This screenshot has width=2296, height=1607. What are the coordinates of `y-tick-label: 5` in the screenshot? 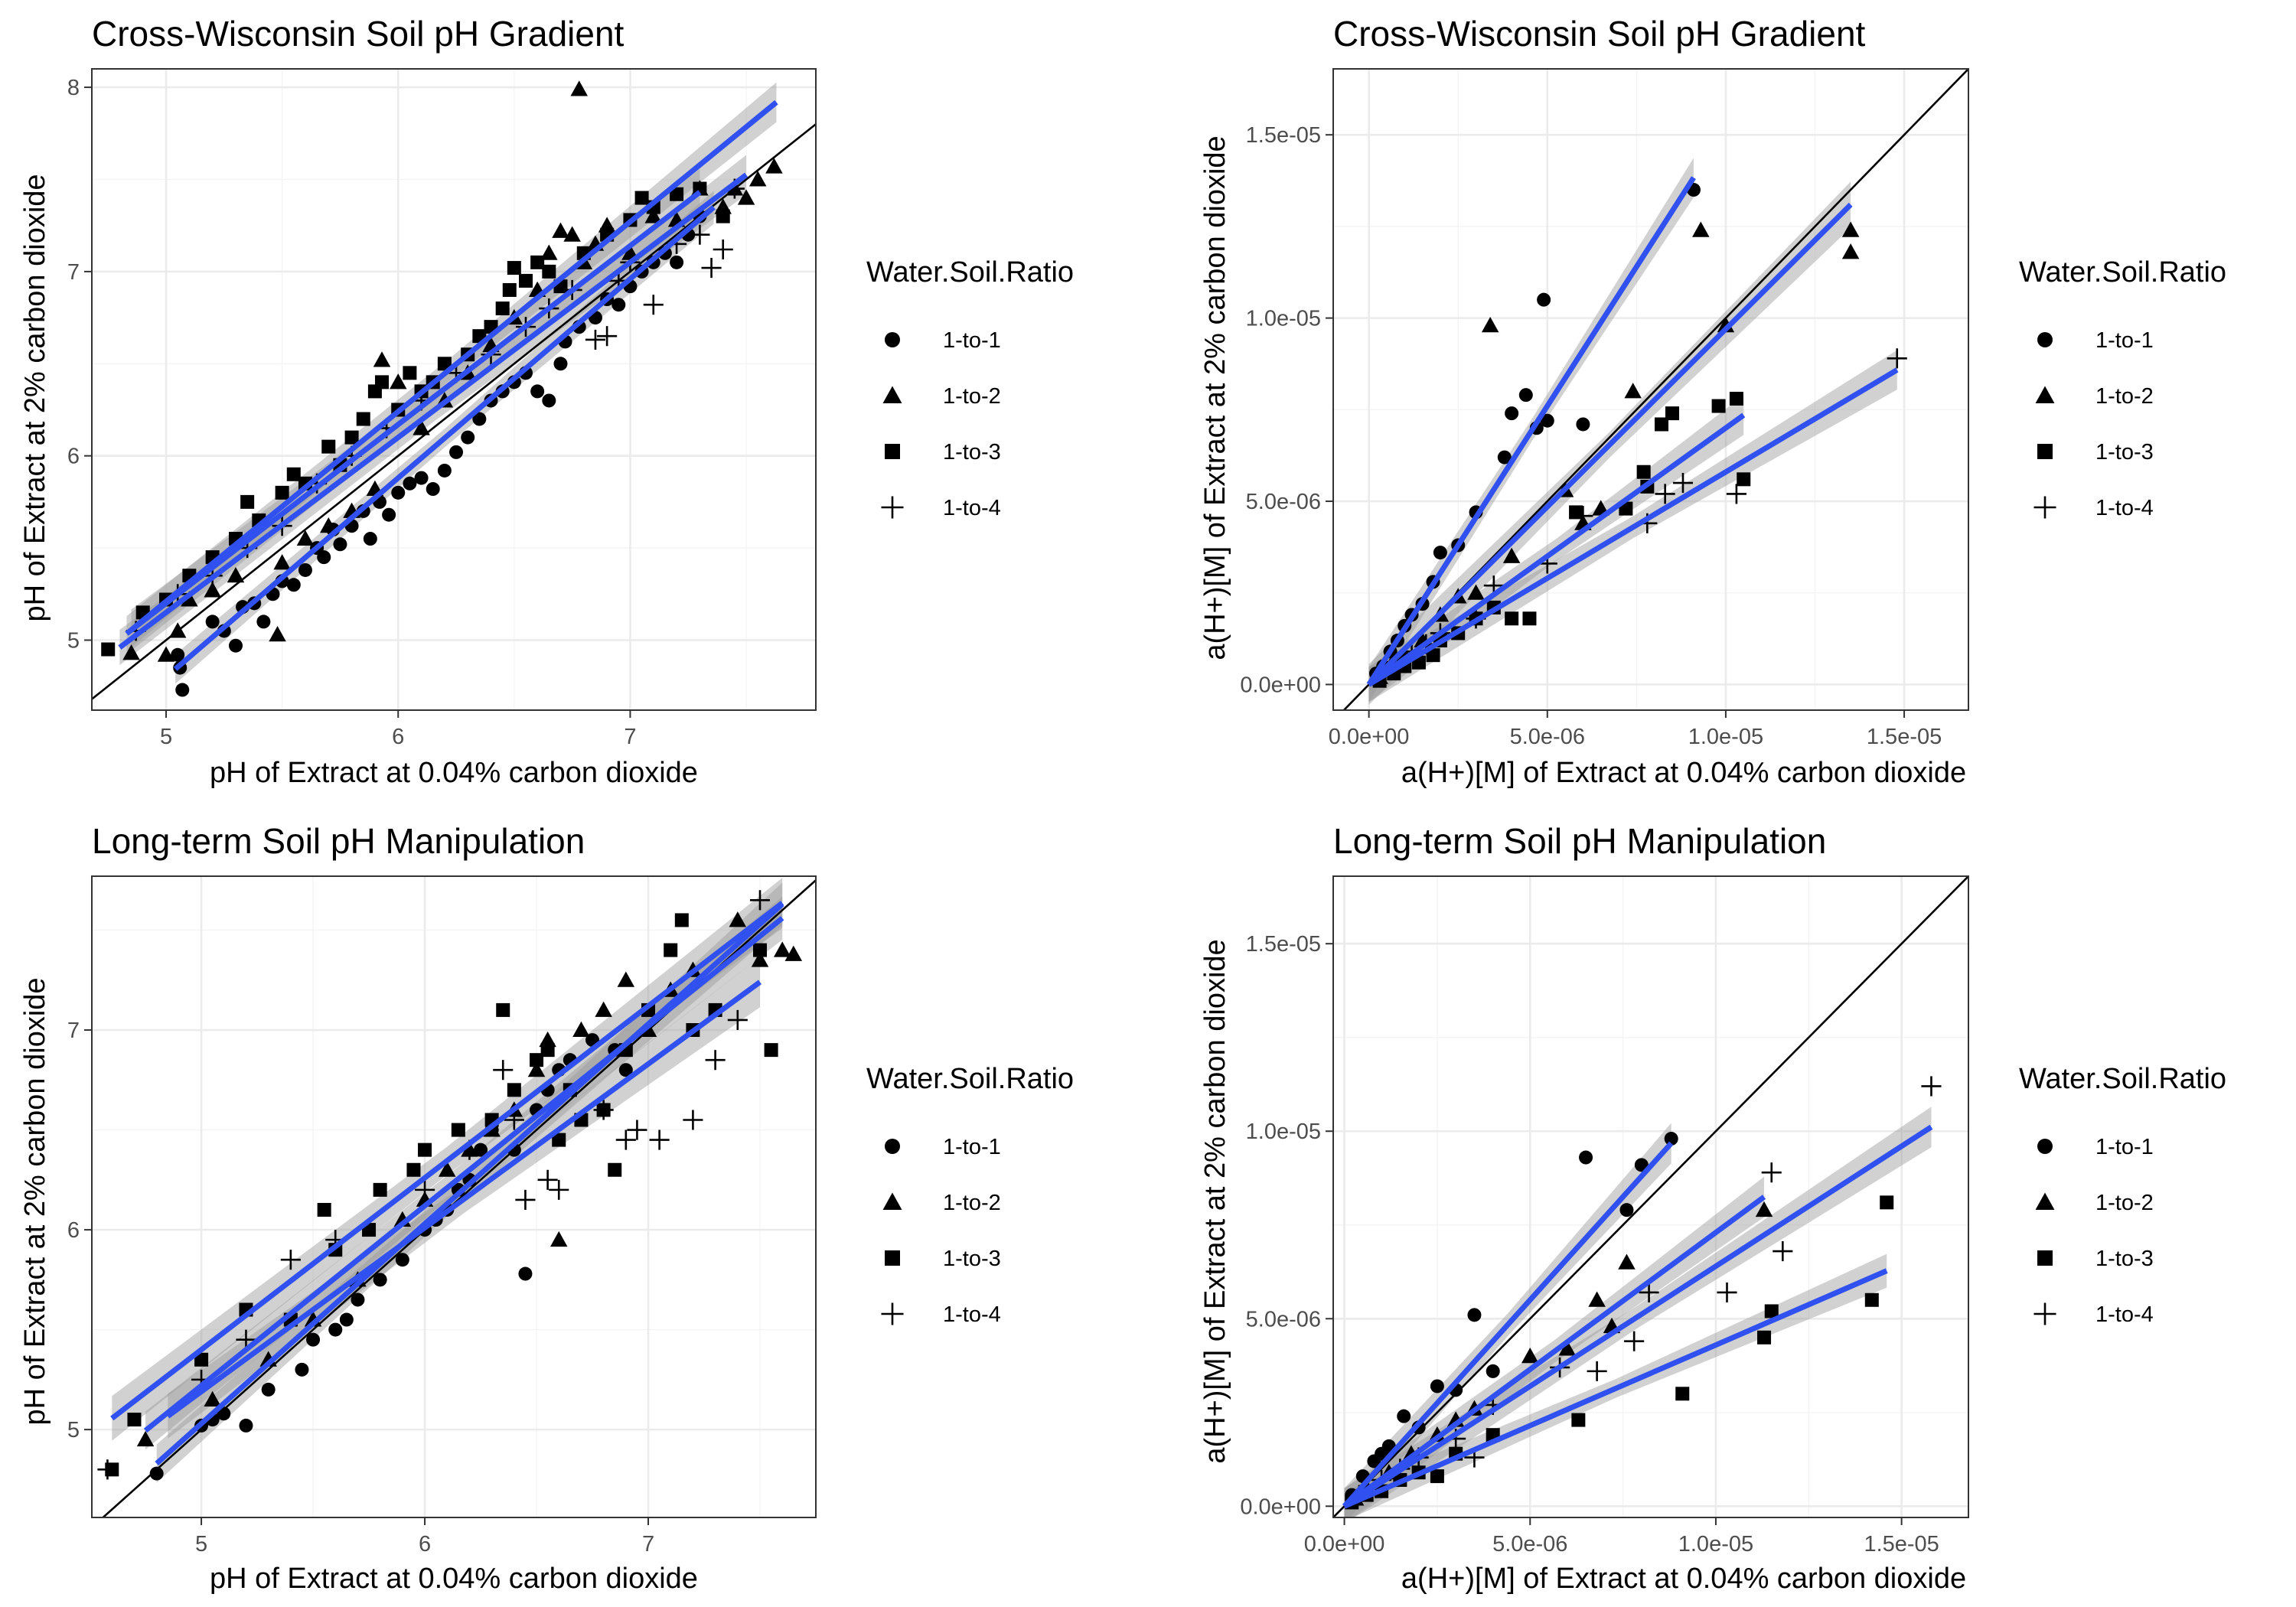 It's located at (73, 640).